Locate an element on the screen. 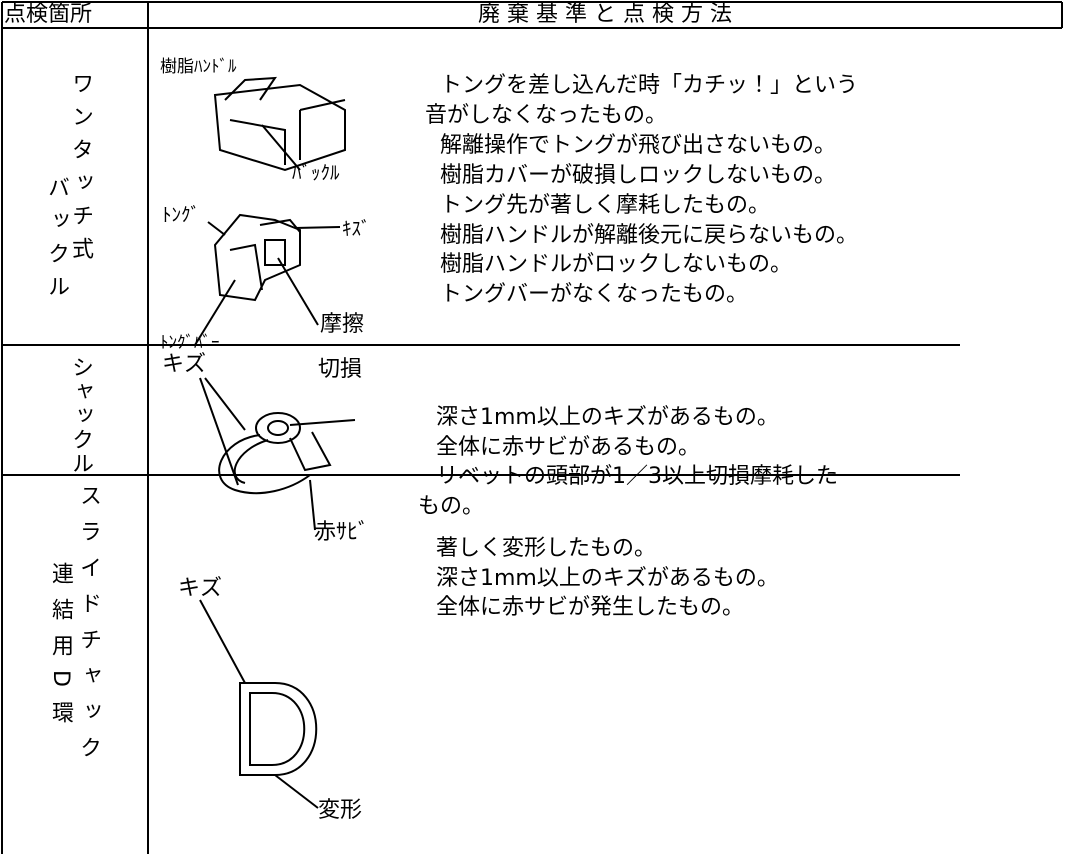  d-ring-illustration is located at coordinates (259, 704).